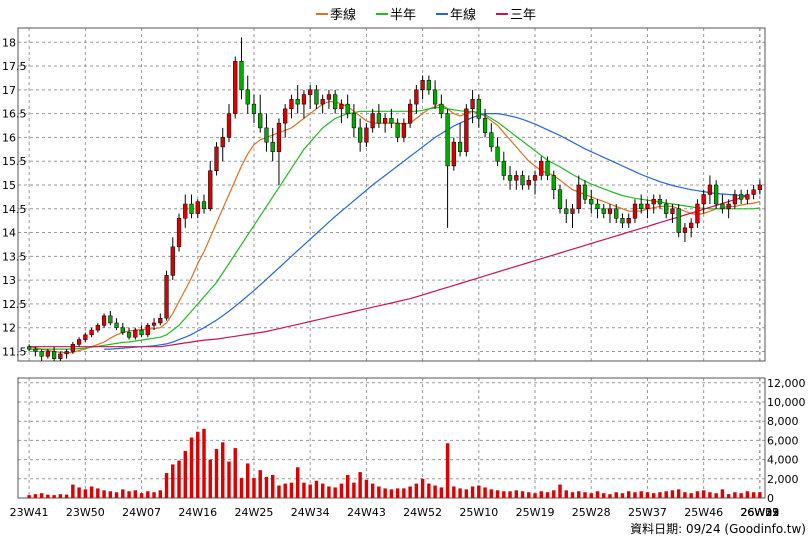  What do you see at coordinates (14, 351) in the screenshot?
I see `price-tick-label: 11.5` at bounding box center [14, 351].